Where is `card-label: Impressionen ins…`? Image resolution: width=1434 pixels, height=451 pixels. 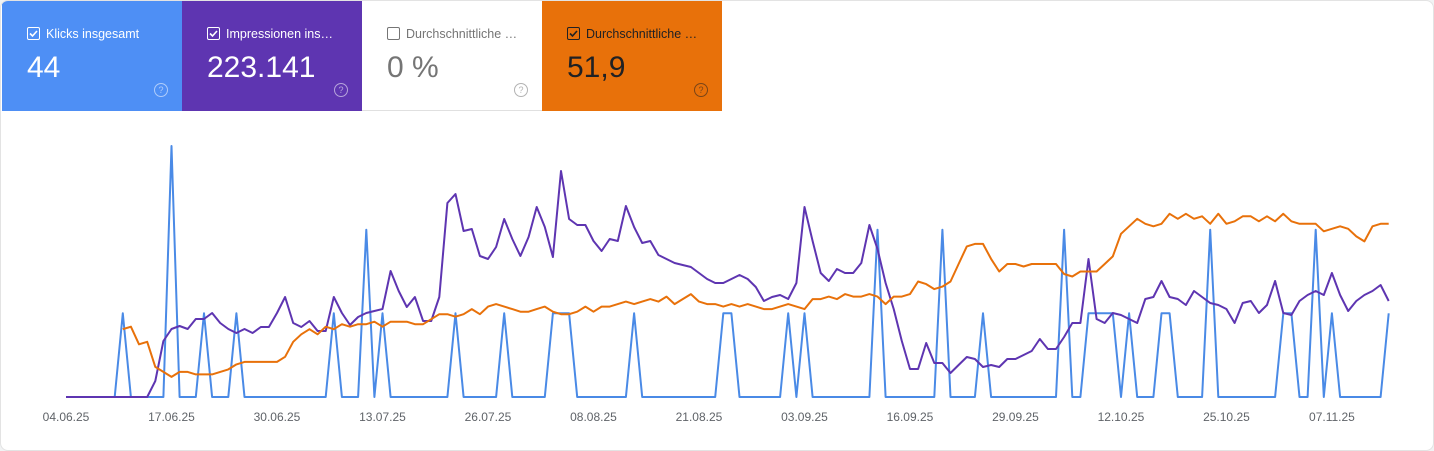 card-label: Impressionen ins… is located at coordinates (279, 34).